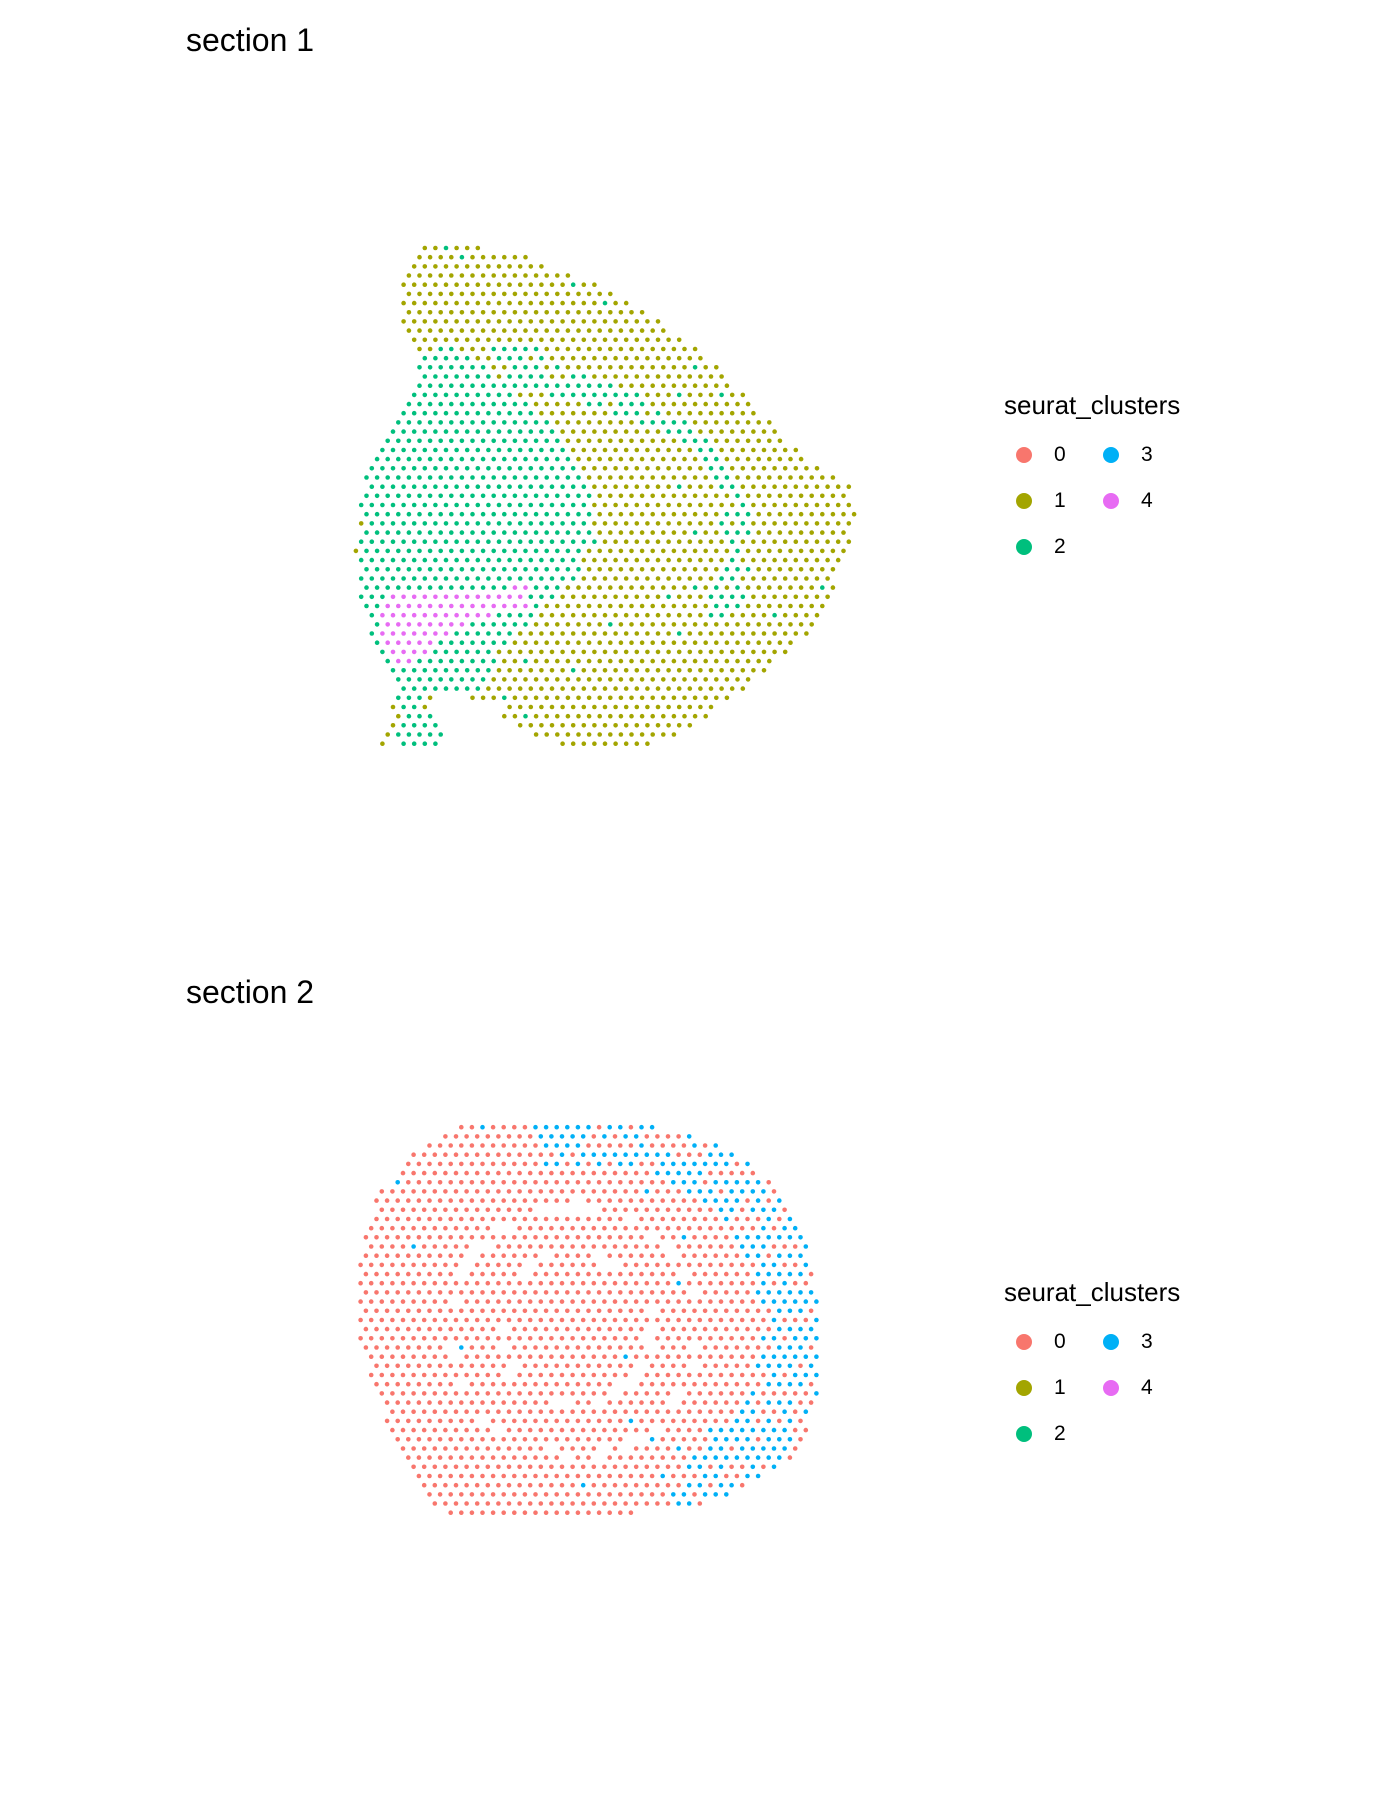  Describe the element at coordinates (1060, 454) in the screenshot. I see `legend-label: 0` at that location.